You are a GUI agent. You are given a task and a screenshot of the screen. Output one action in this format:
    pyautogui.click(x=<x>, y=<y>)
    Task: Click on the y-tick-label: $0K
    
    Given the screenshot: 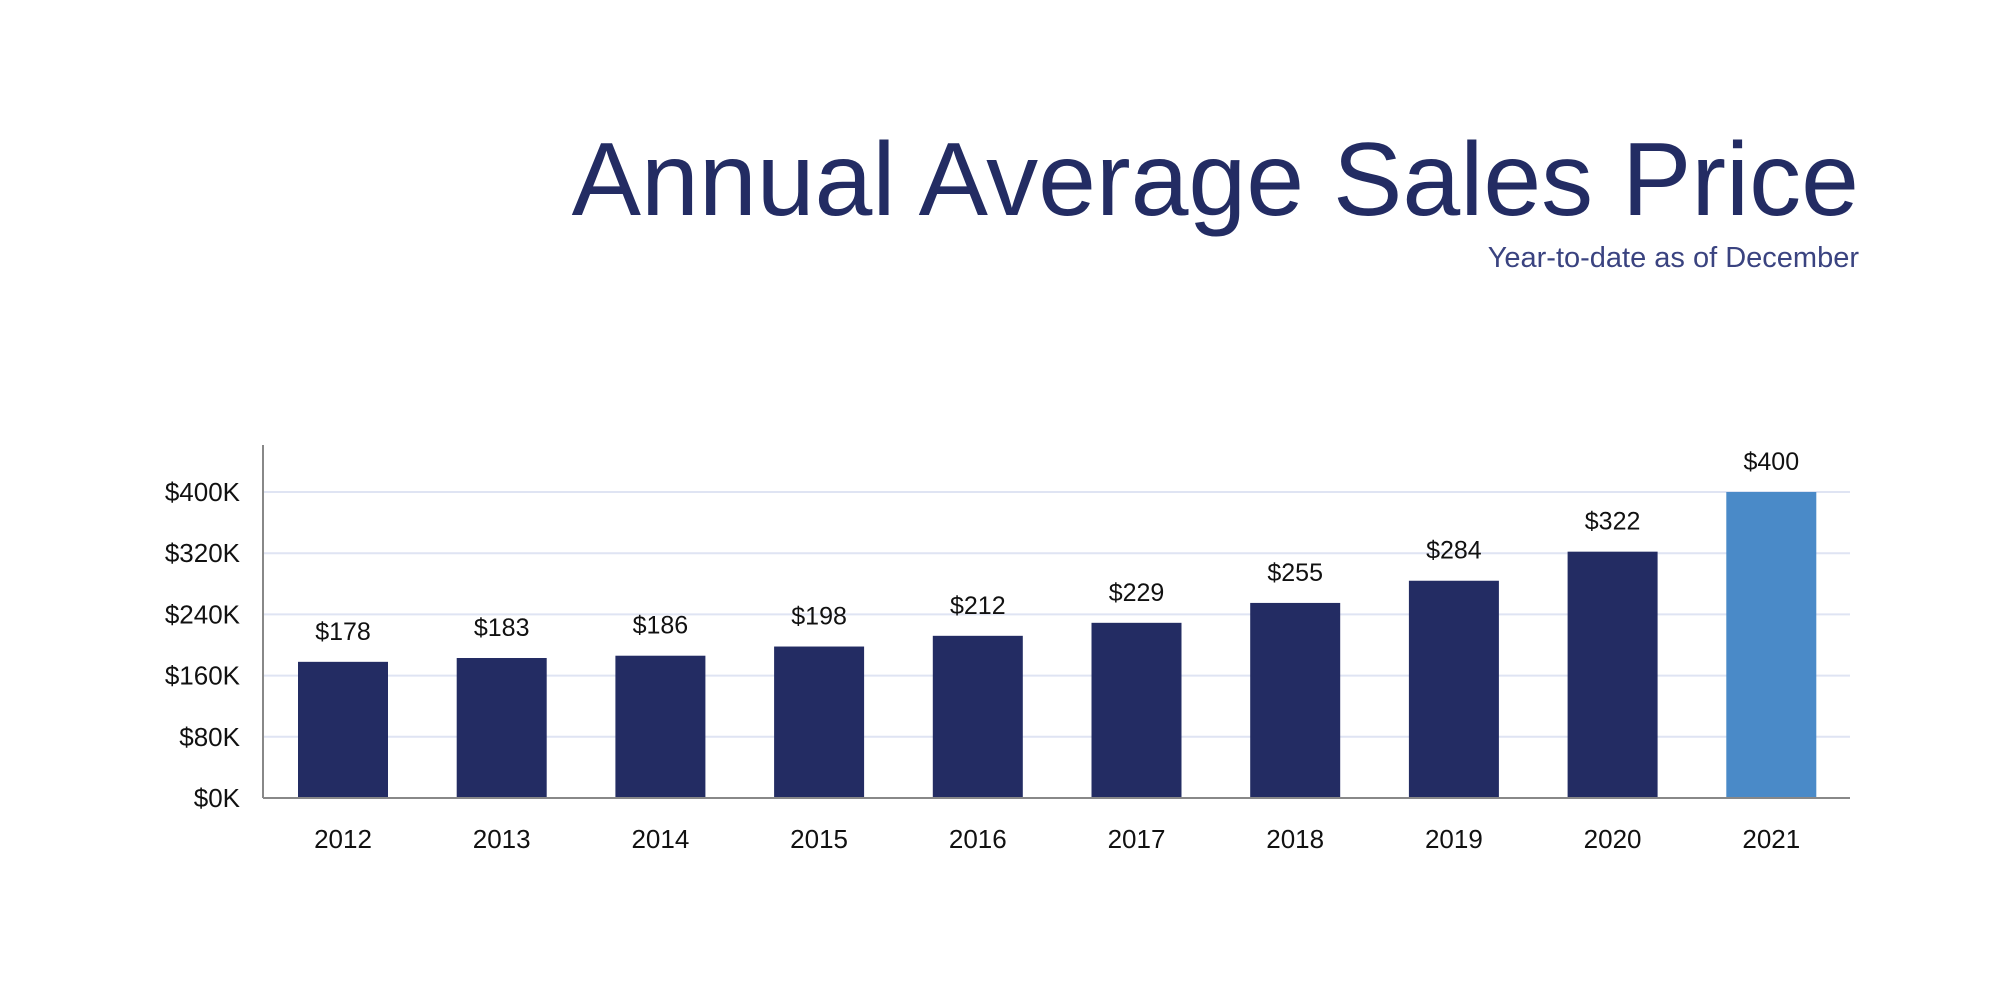 What is the action you would take?
    pyautogui.click(x=217, y=798)
    